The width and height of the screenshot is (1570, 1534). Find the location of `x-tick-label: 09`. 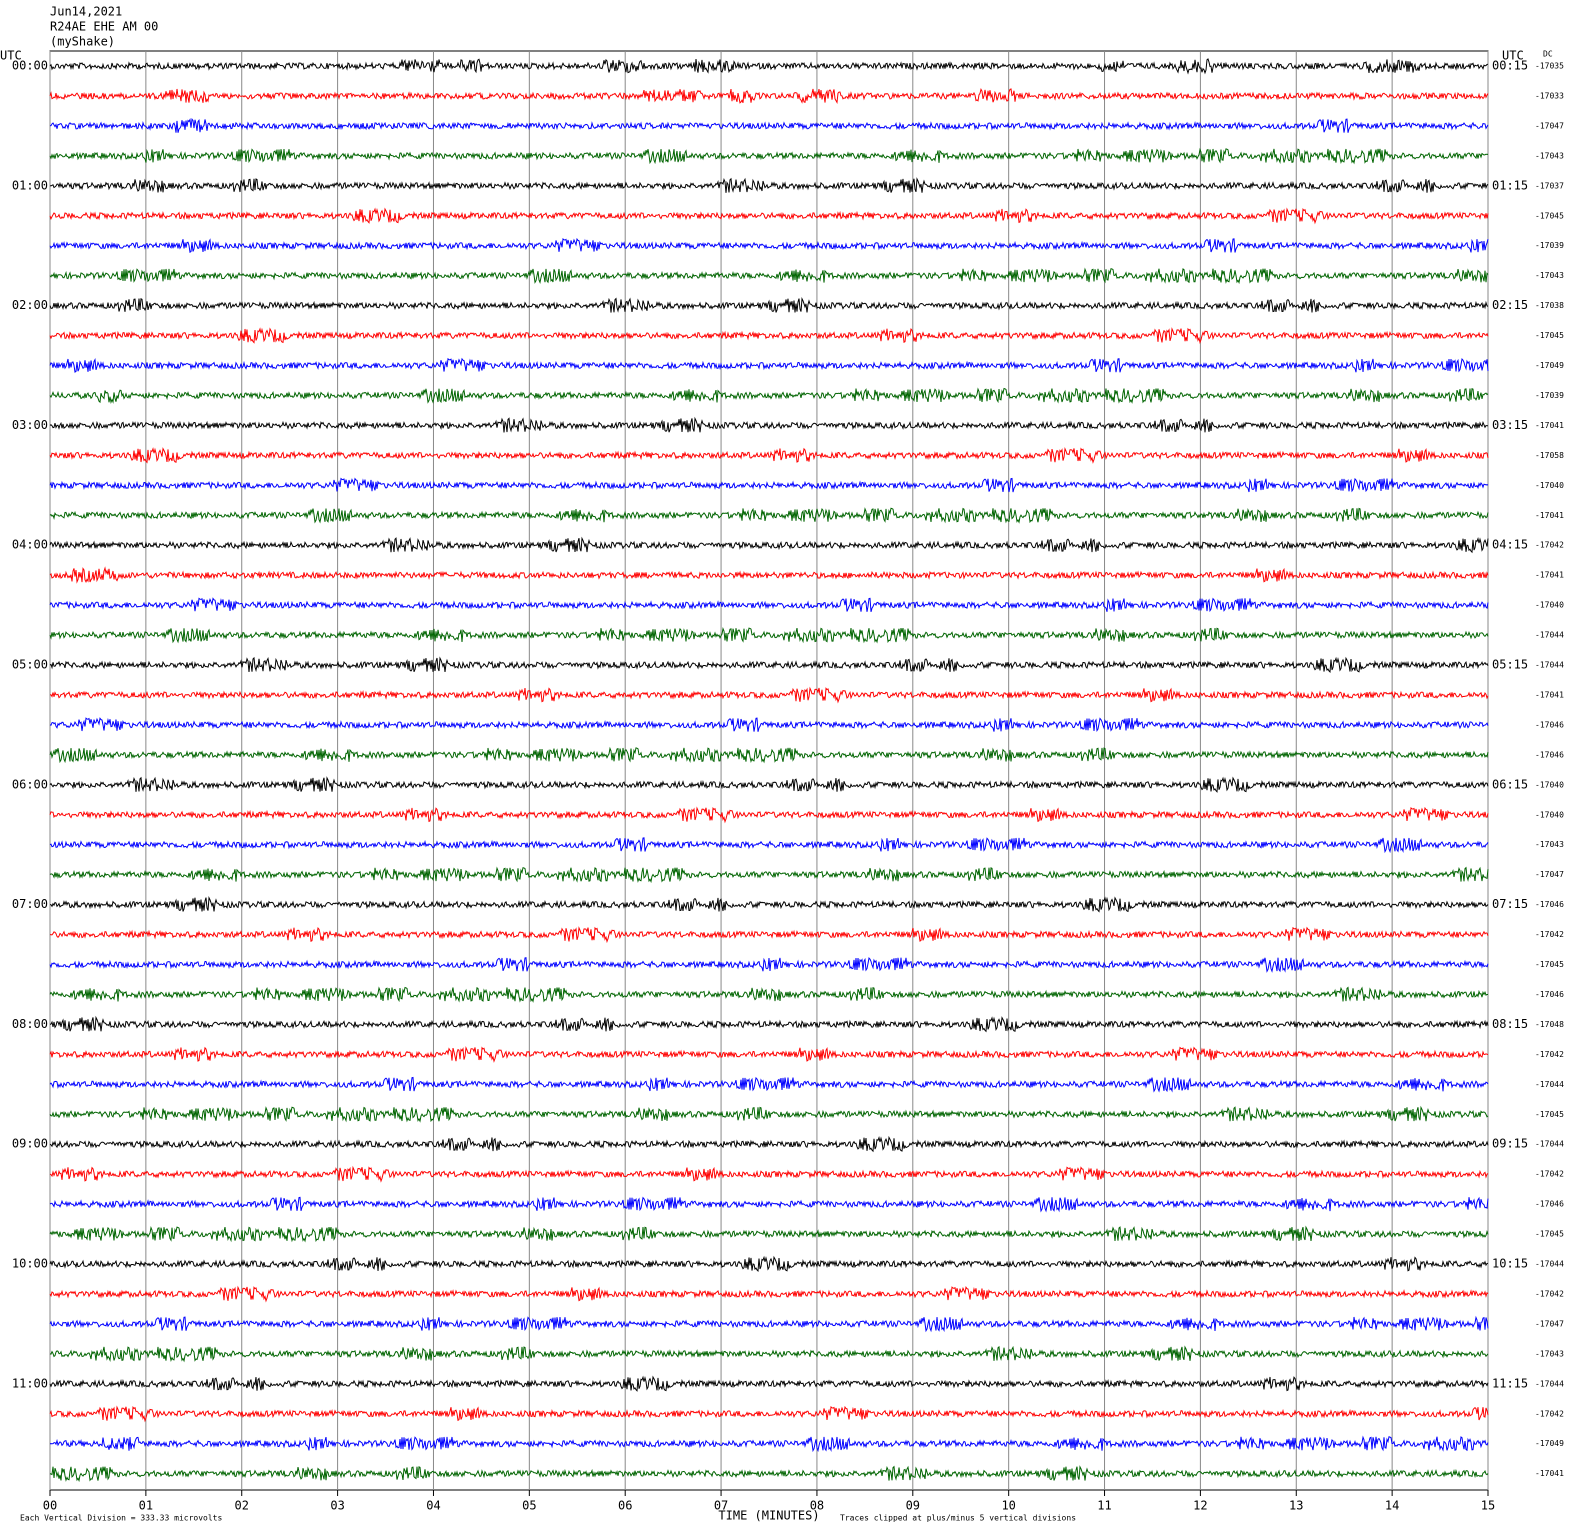

x-tick-label: 09 is located at coordinates (913, 1506).